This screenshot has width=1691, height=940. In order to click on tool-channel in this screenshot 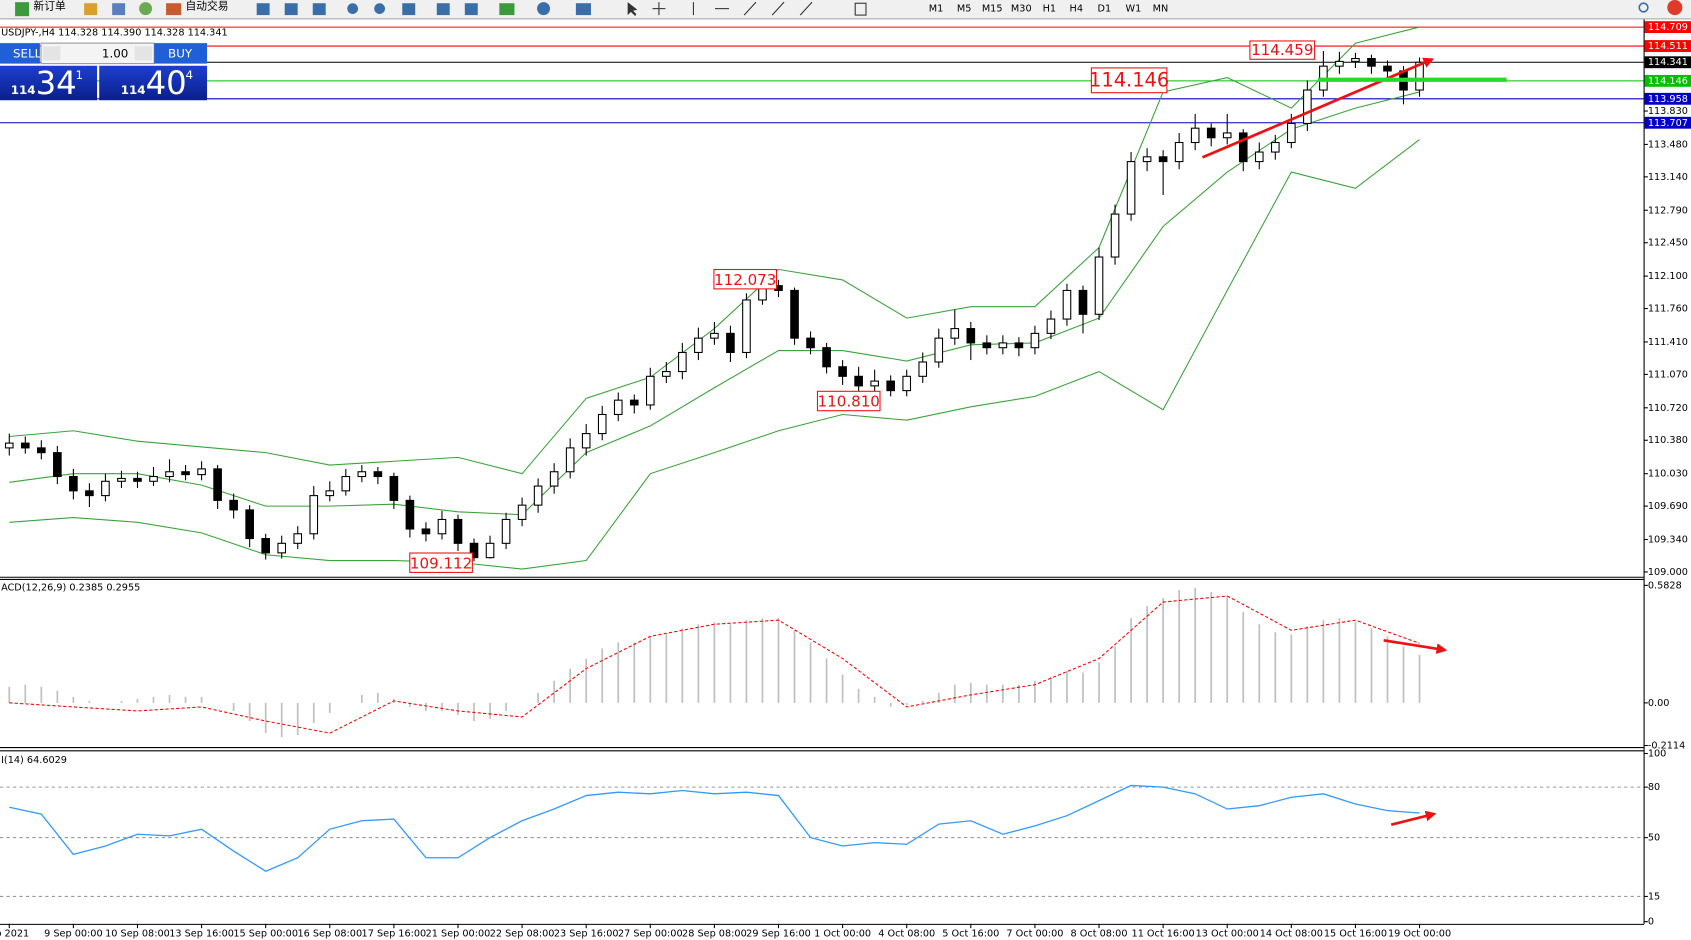, I will do `click(778, 8)`.